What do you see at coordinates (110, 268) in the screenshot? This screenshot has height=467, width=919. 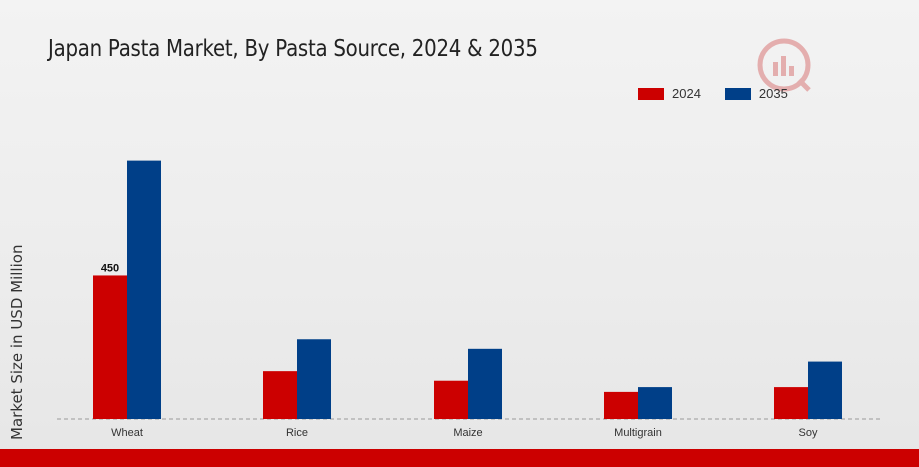 I see `data-label-wheat-2024: 450` at bounding box center [110, 268].